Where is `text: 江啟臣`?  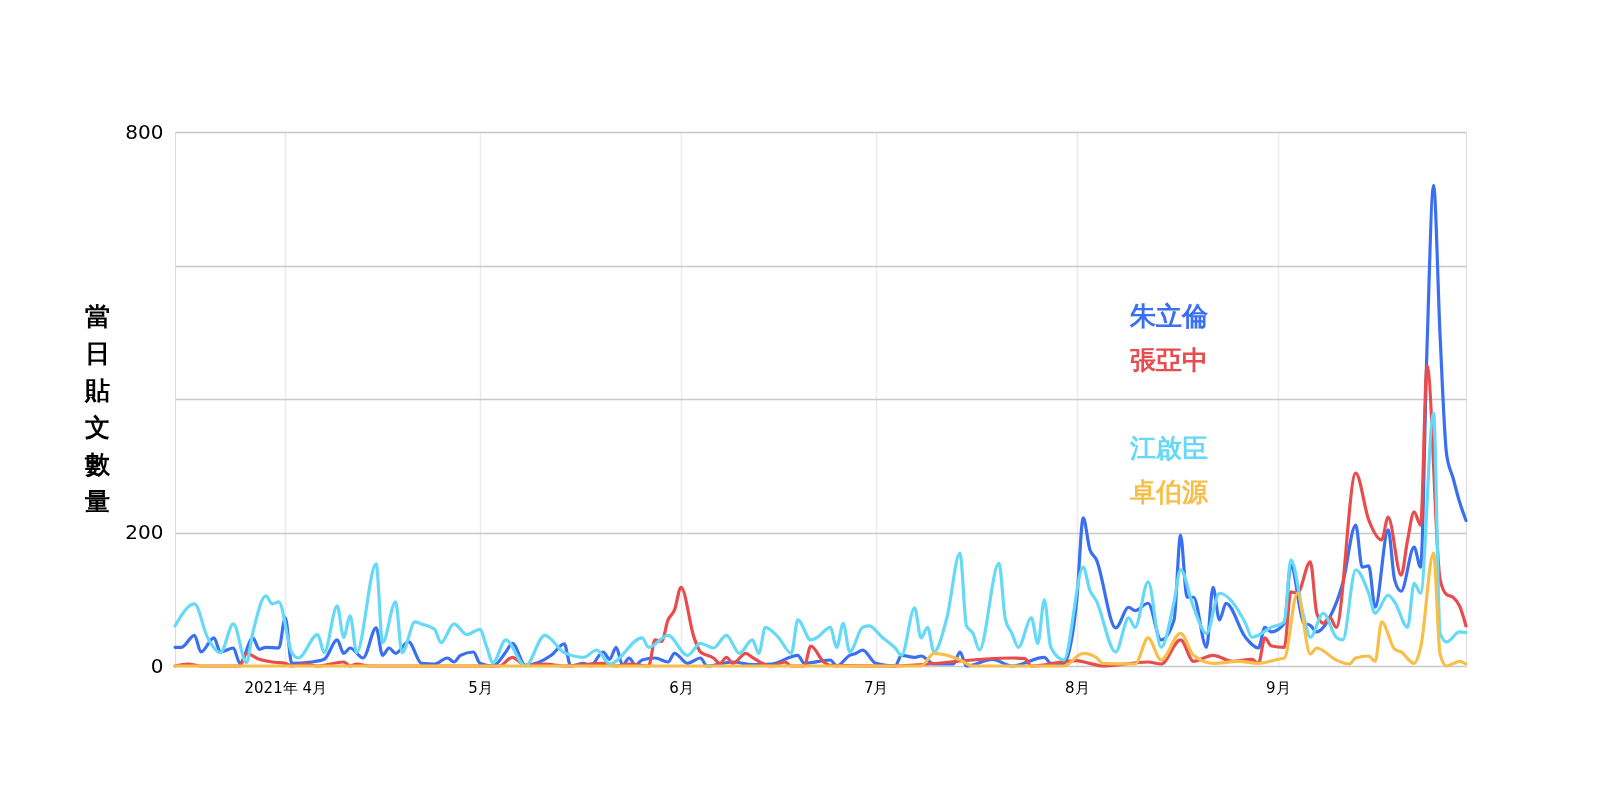
text: 江啟臣 is located at coordinates (1168, 448).